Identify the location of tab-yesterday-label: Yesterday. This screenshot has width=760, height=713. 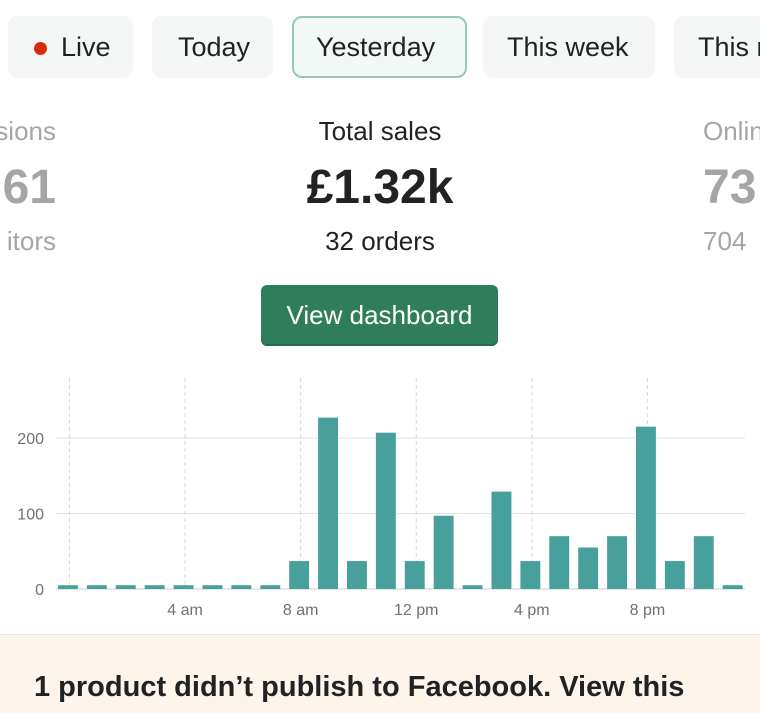
(376, 47).